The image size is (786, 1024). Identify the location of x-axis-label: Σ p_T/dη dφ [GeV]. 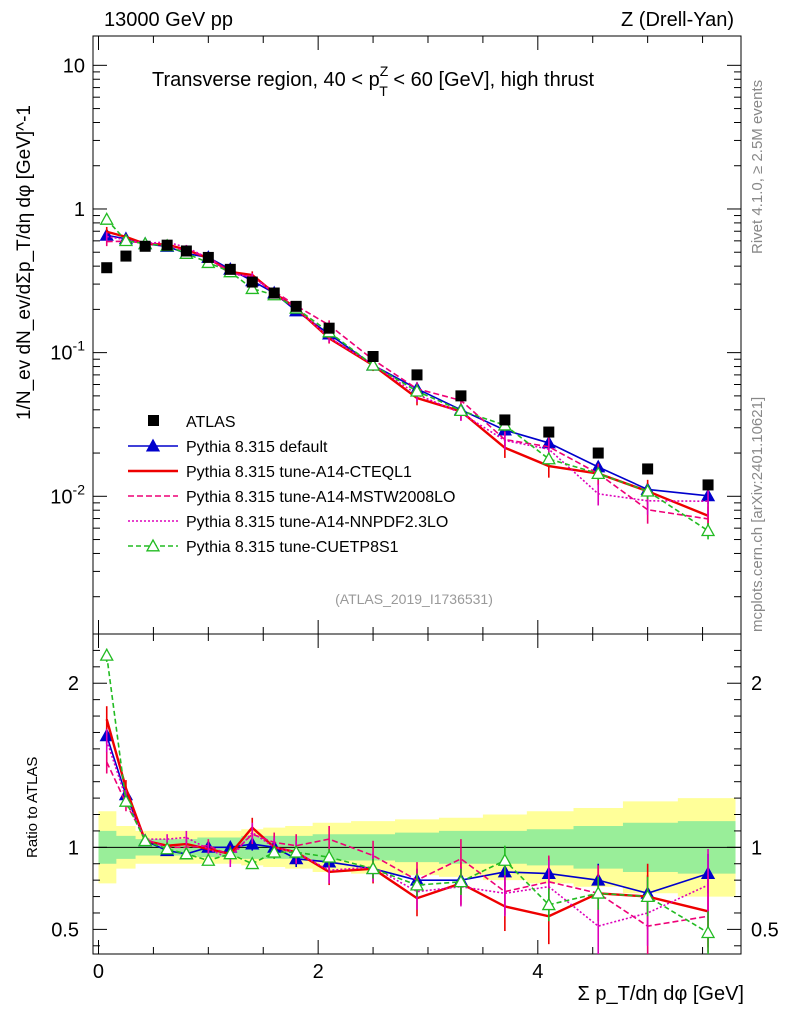
(660, 994).